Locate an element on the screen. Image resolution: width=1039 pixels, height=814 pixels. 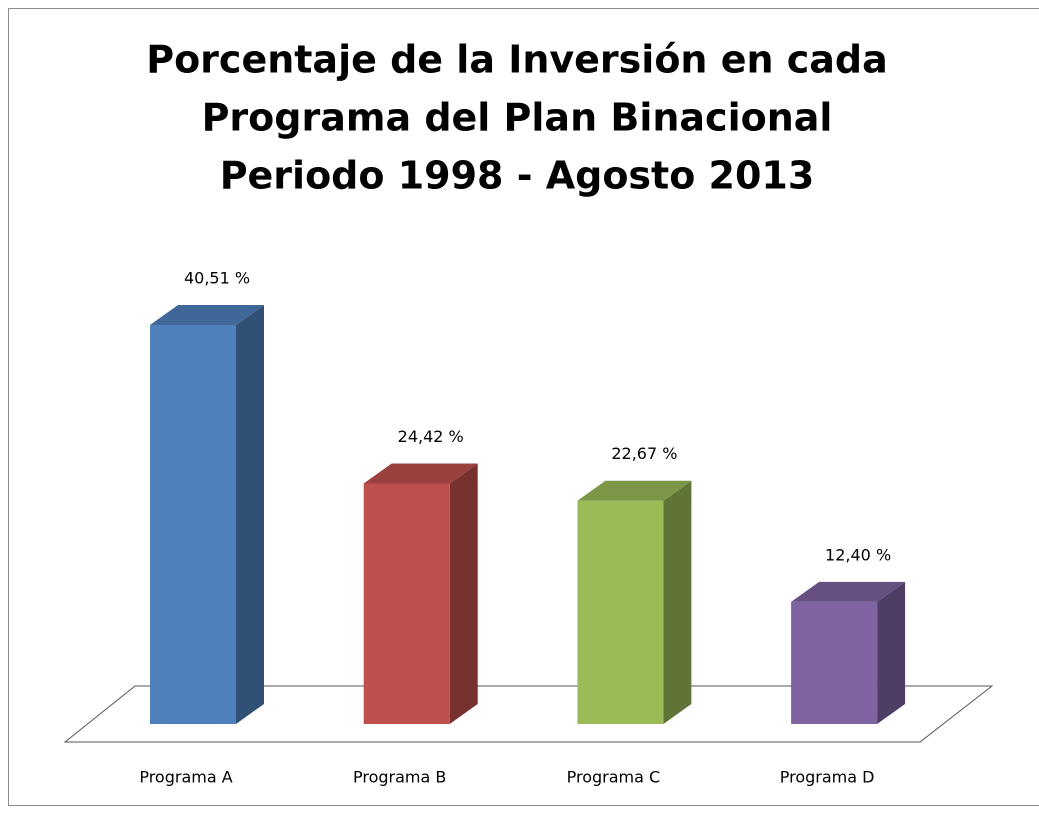
value-label: 40,51 % is located at coordinates (217, 277).